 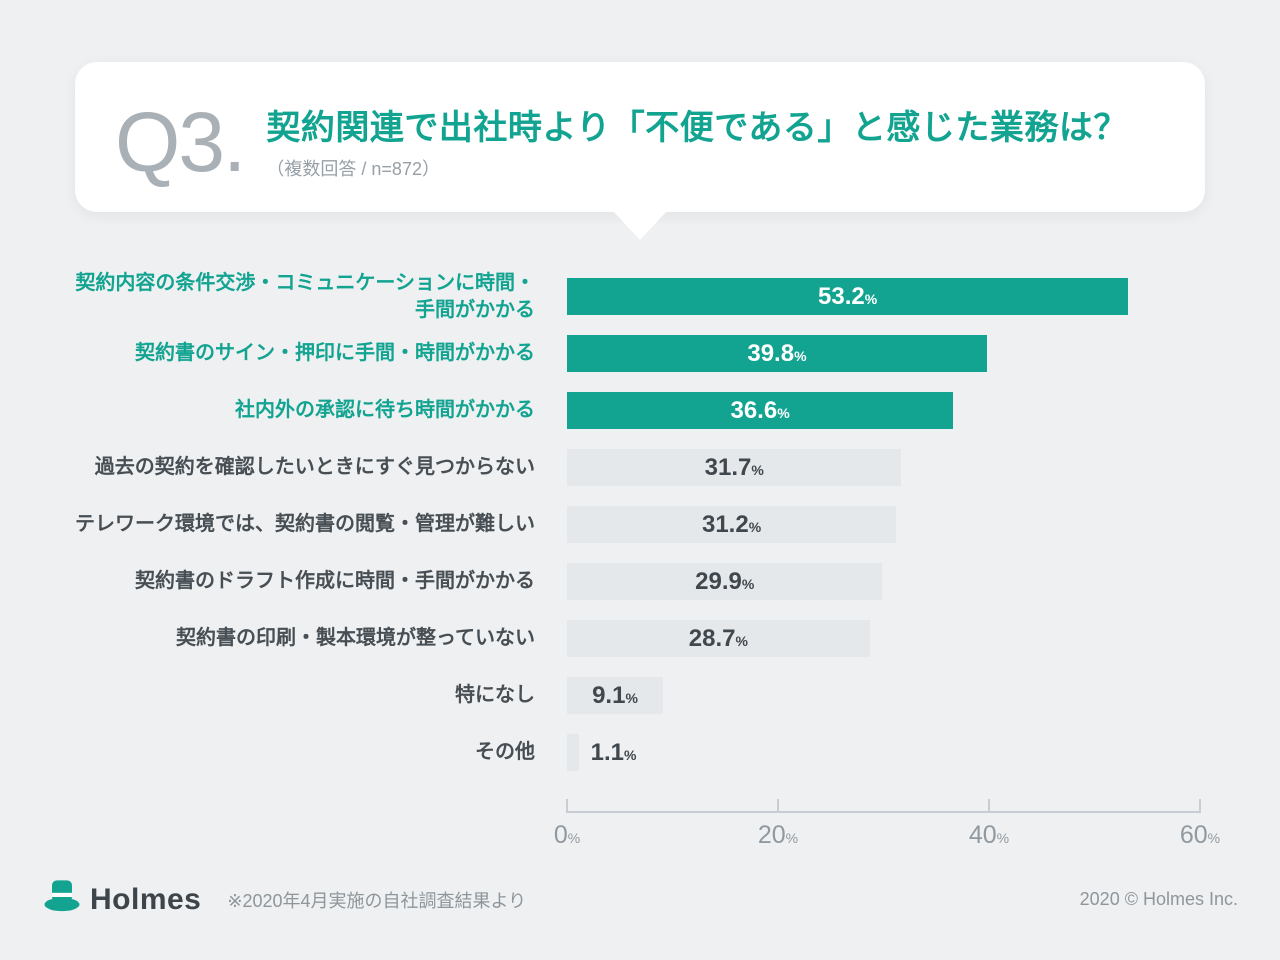 I want to click on bar-track: 29.9%, so click(x=883, y=581).